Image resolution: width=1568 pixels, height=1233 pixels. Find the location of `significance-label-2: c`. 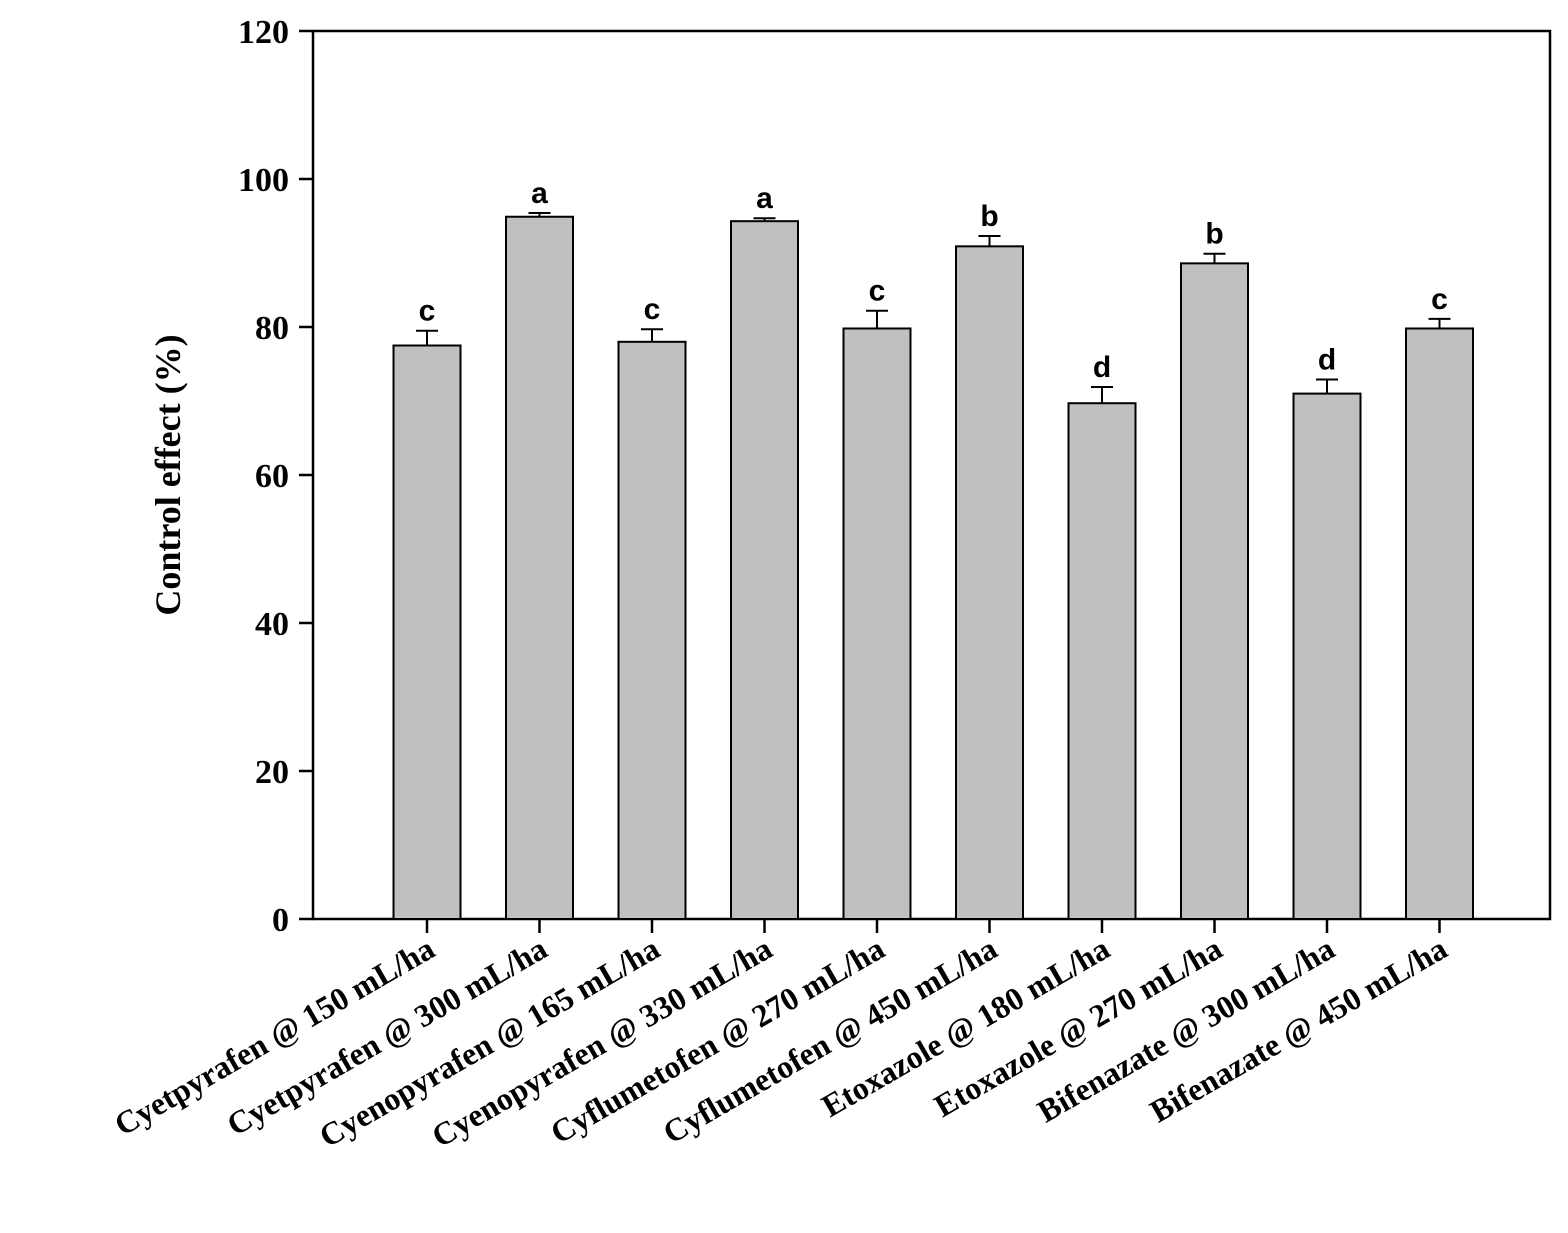

significance-label-2: c is located at coordinates (652, 309).